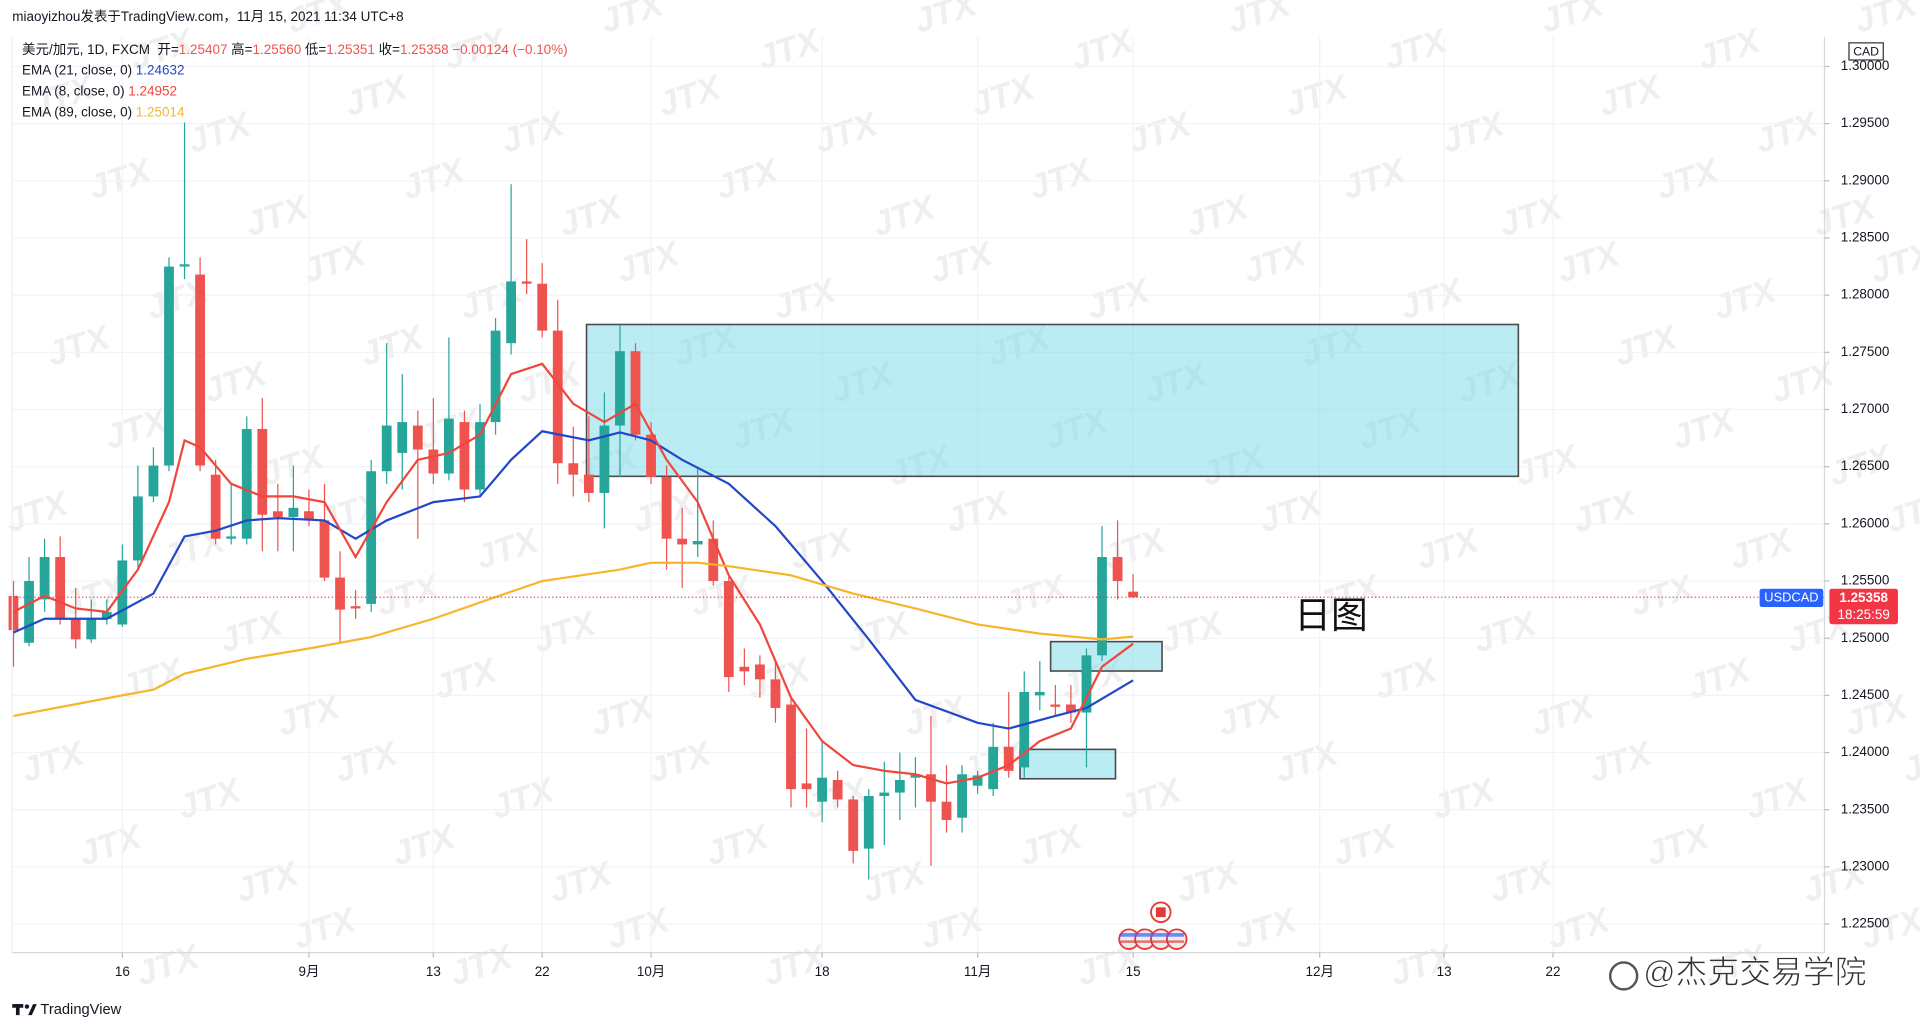 This screenshot has width=1920, height=1032. What do you see at coordinates (308, 971) in the screenshot?
I see `x-tick-label: 9月` at bounding box center [308, 971].